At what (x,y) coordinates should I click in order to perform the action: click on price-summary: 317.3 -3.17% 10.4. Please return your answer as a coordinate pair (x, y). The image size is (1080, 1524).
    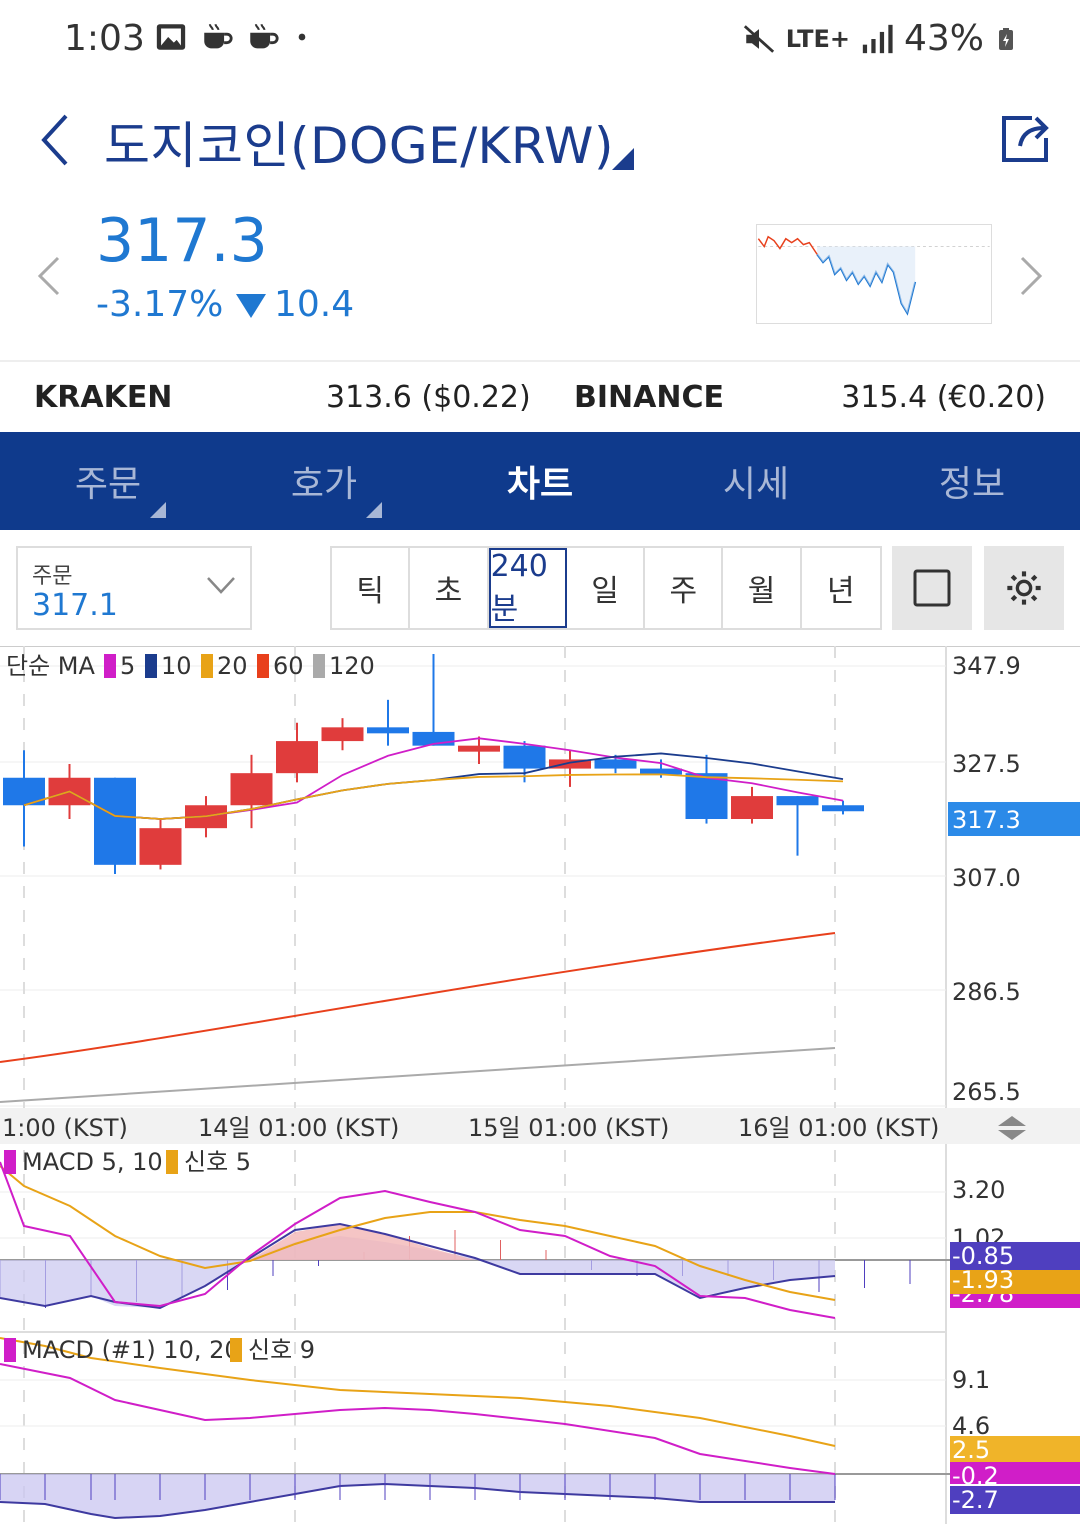
    Looking at the image, I should click on (540, 279).